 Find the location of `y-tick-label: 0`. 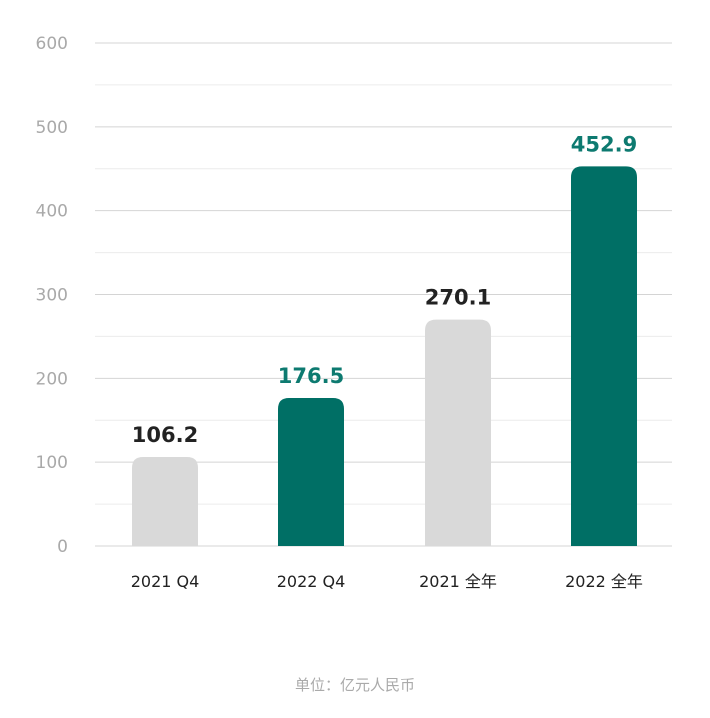

y-tick-label: 0 is located at coordinates (62, 547).